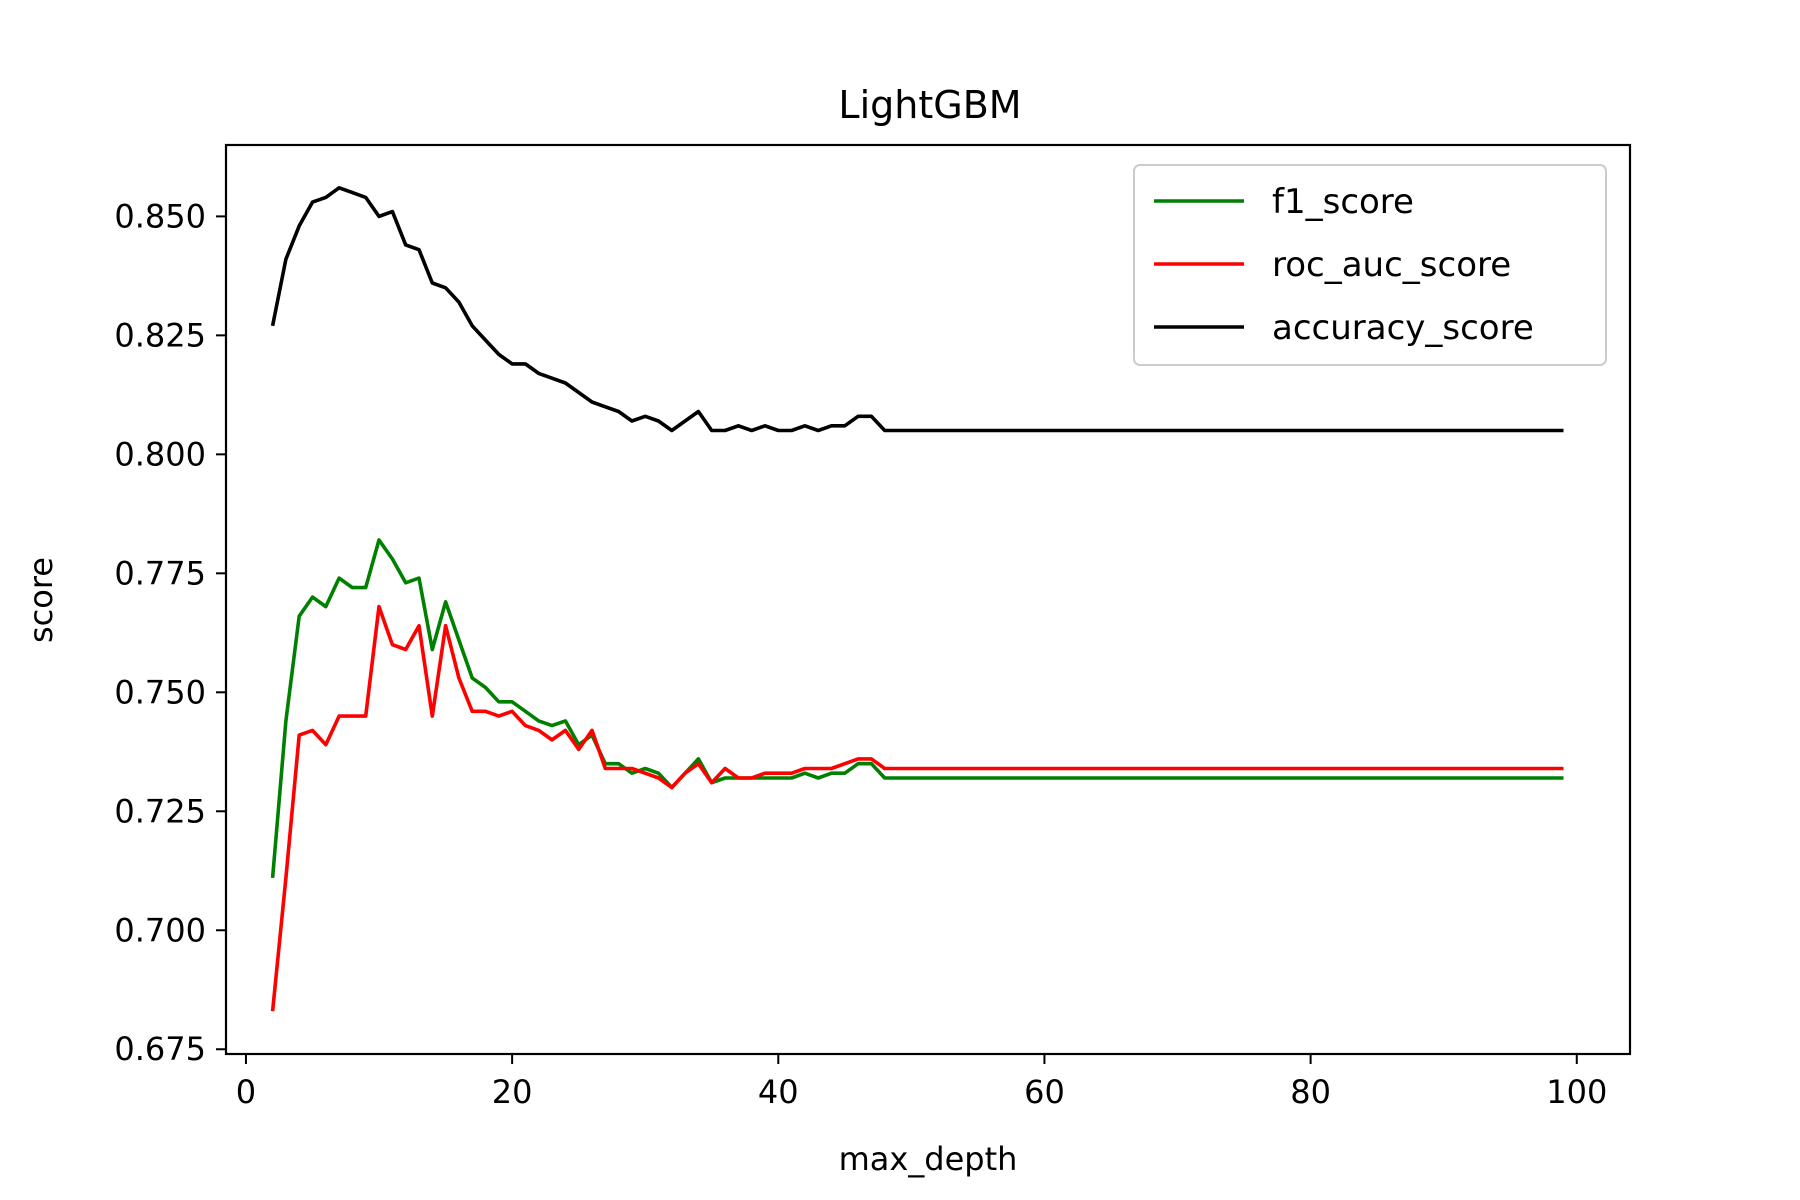  I want to click on x-tick-label: 40, so click(778, 1092).